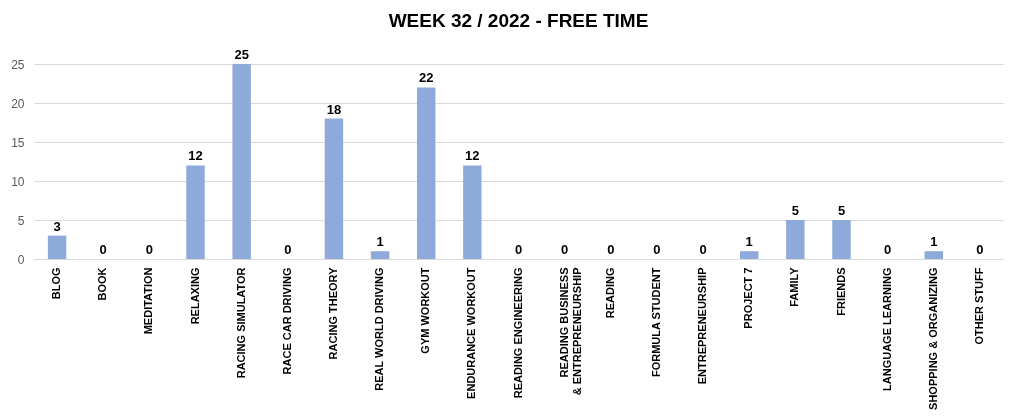 The image size is (1023, 418). Describe the element at coordinates (57, 226) in the screenshot. I see `data-label: 3` at that location.